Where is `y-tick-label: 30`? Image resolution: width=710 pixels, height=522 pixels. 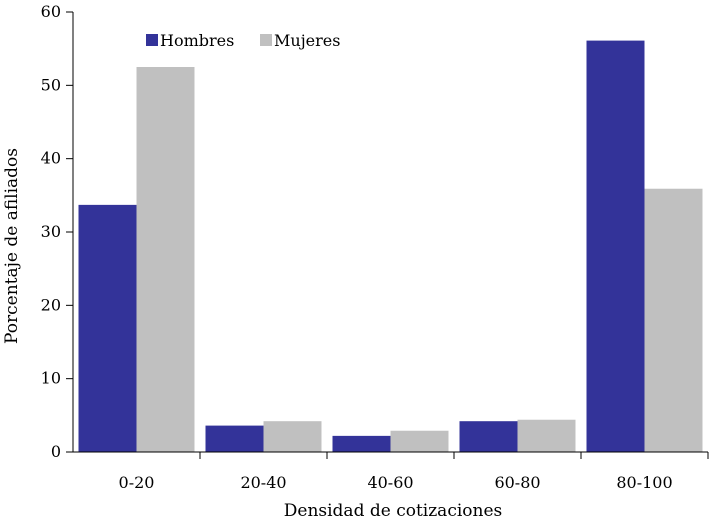 y-tick-label: 30 is located at coordinates (51, 231).